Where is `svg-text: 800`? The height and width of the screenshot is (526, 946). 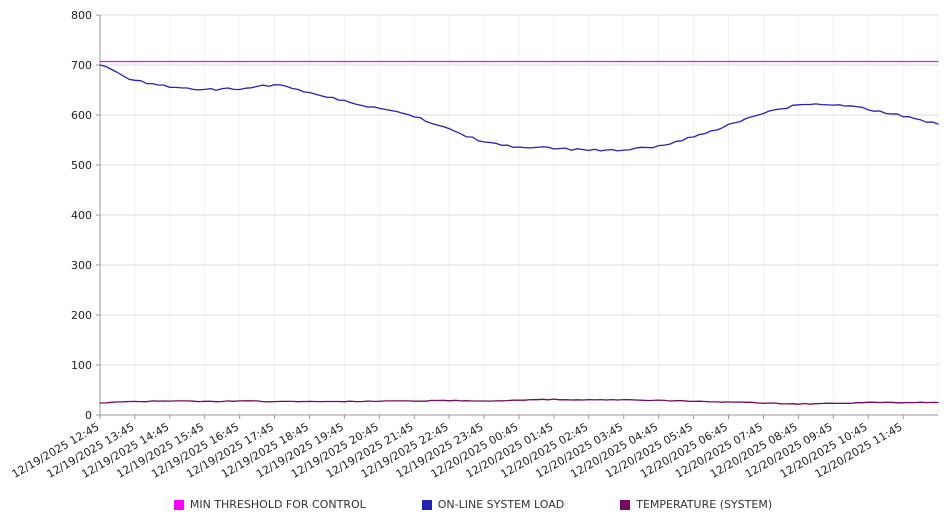
svg-text: 800 is located at coordinates (81, 15).